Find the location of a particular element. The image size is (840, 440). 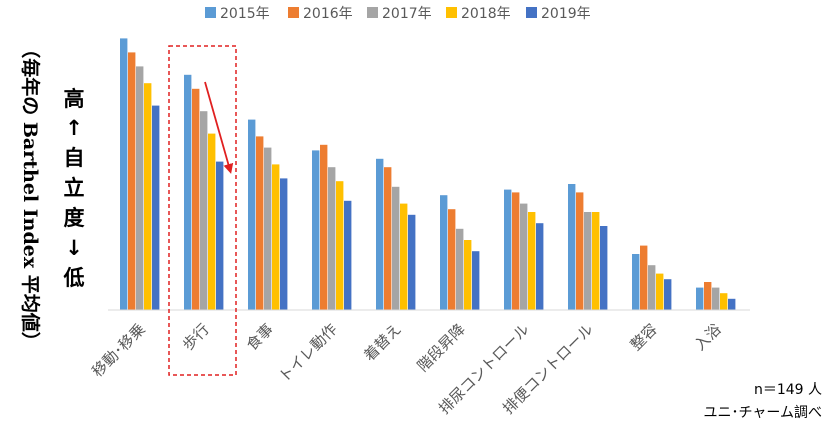

y-axis-title: （毎年の Barthel Index 平均値） is located at coordinates (30, 195).